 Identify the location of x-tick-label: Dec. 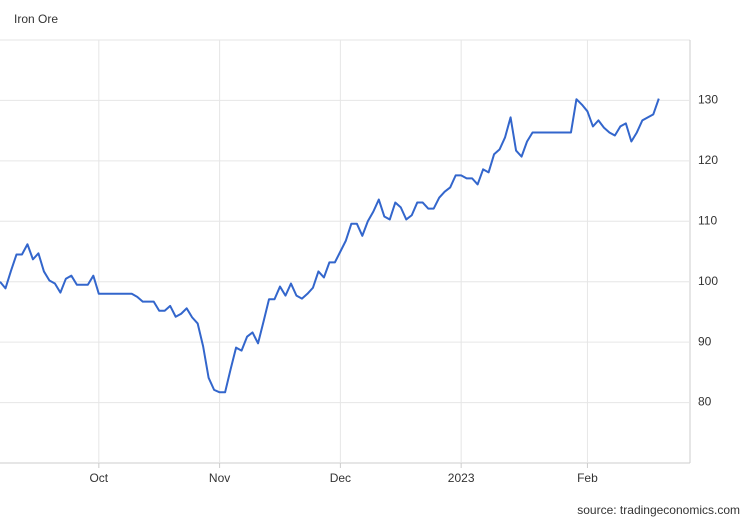
(340, 478).